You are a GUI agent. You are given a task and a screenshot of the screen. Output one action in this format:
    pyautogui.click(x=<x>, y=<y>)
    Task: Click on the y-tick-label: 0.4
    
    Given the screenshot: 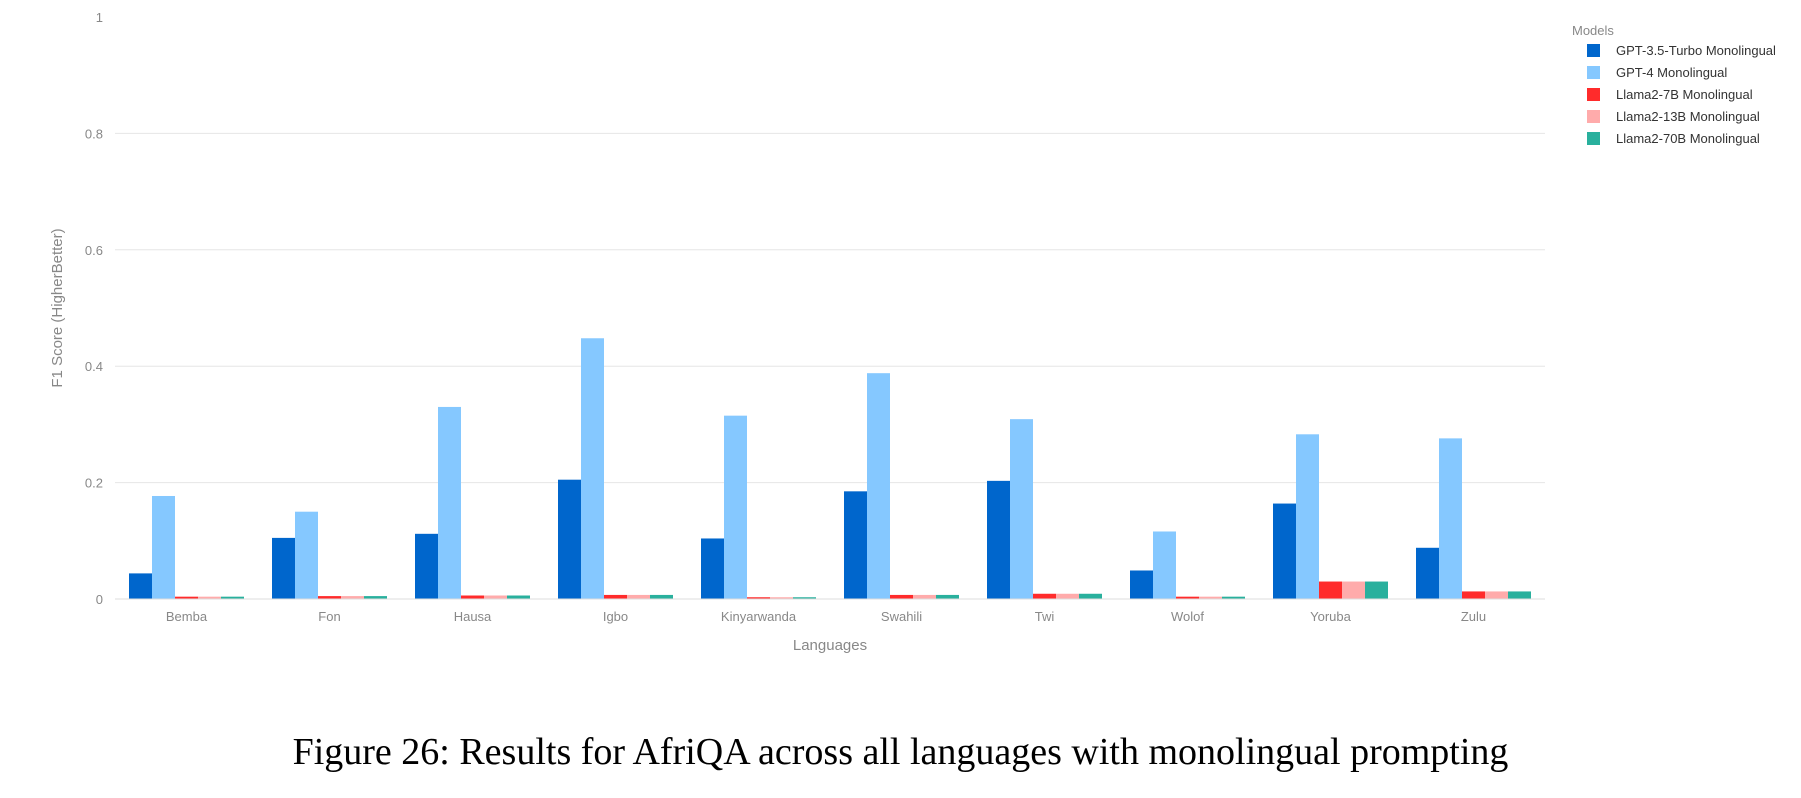 What is the action you would take?
    pyautogui.click(x=94, y=366)
    